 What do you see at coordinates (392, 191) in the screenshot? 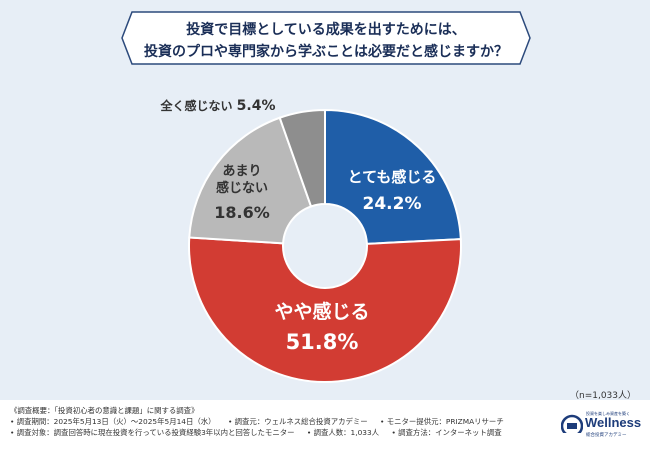
I see `slice-label-group-1: とても感じる 24.2%` at bounding box center [392, 191].